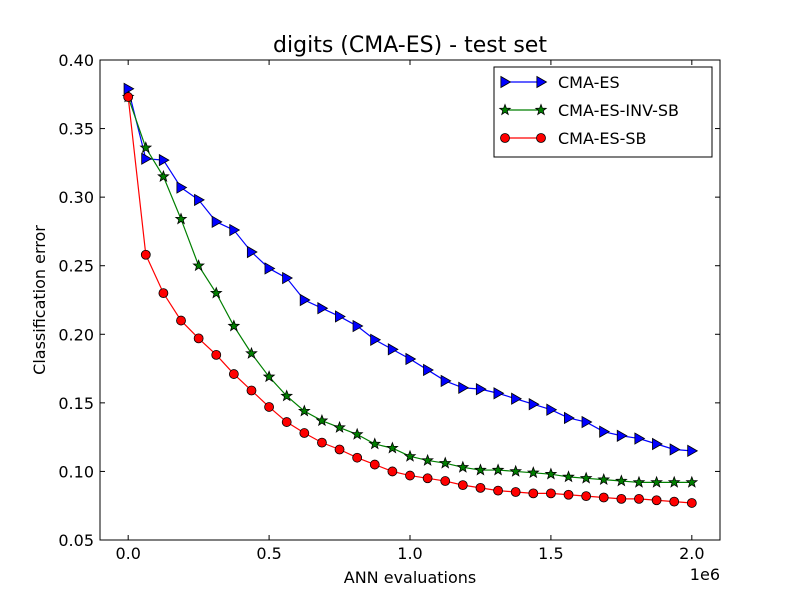 Image resolution: width=800 pixels, height=600 pixels. I want to click on y-tick-label: 0.15, so click(76, 403).